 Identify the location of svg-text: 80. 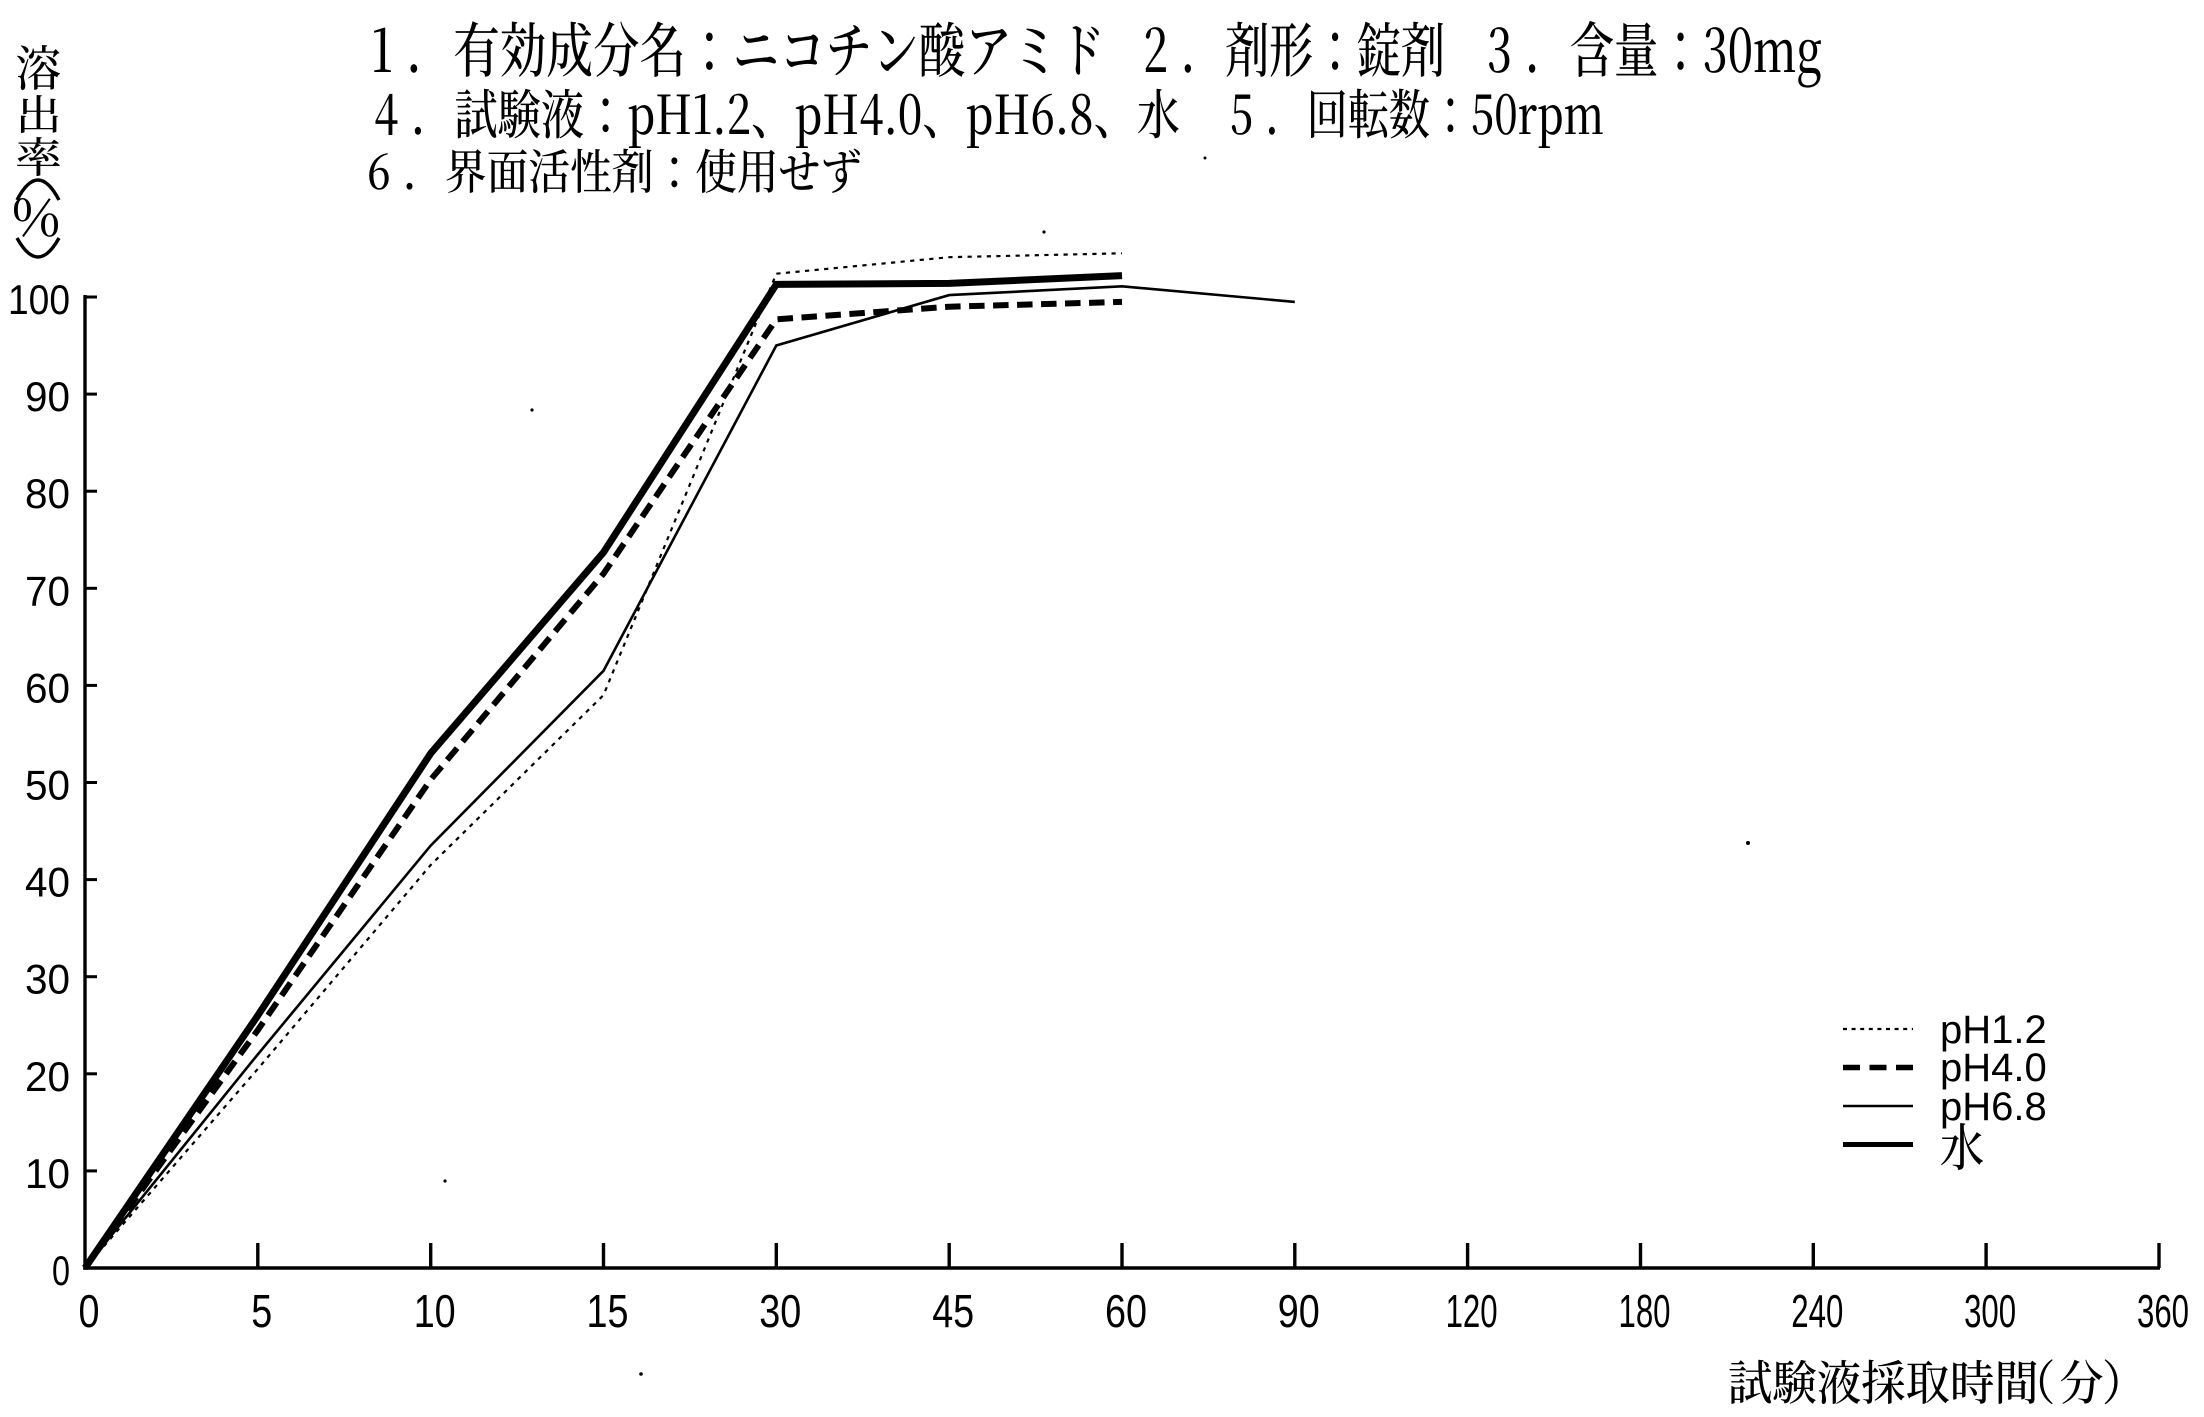
(47, 493).